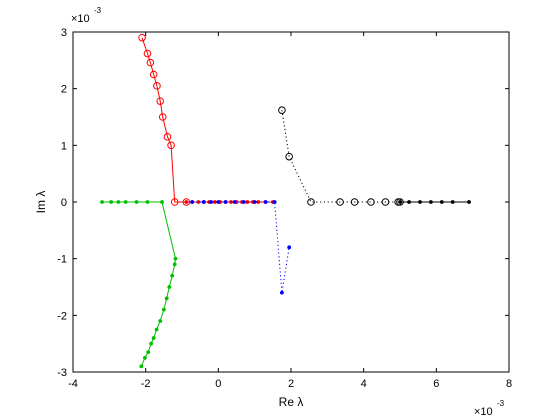 The height and width of the screenshot is (420, 560). Describe the element at coordinates (364, 384) in the screenshot. I see `x-tick-label-4: 4` at that location.